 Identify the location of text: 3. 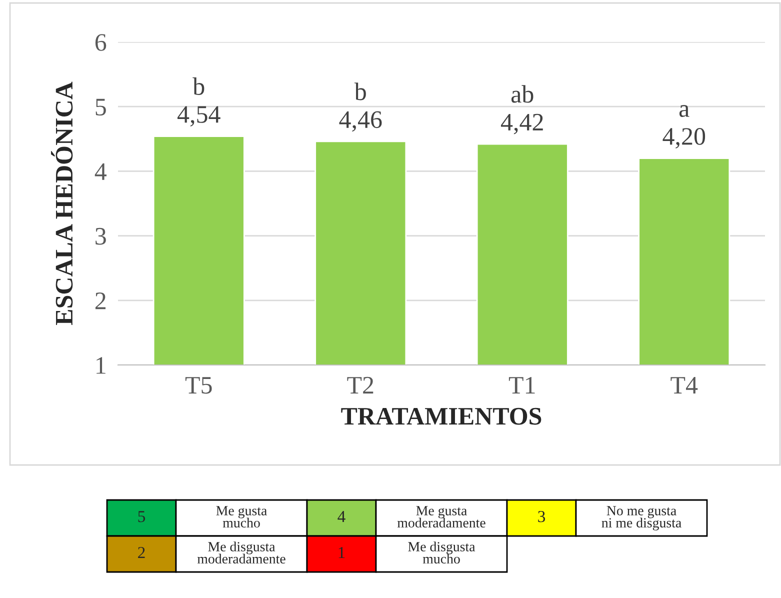
(542, 516).